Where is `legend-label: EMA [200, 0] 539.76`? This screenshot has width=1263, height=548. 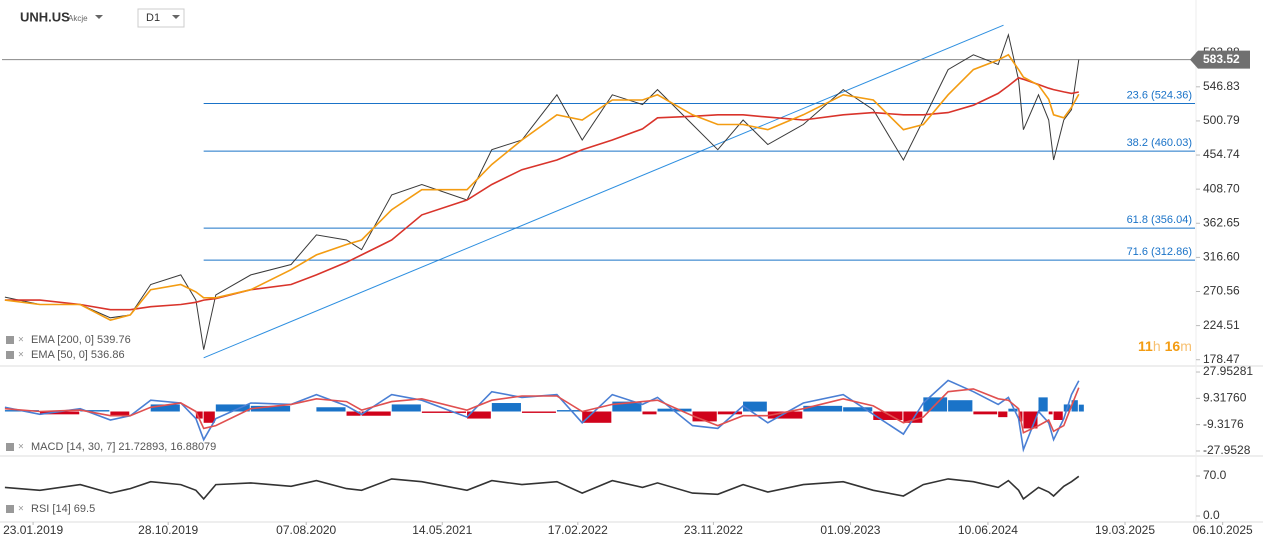
legend-label: EMA [200, 0] 539.76 is located at coordinates (81, 340).